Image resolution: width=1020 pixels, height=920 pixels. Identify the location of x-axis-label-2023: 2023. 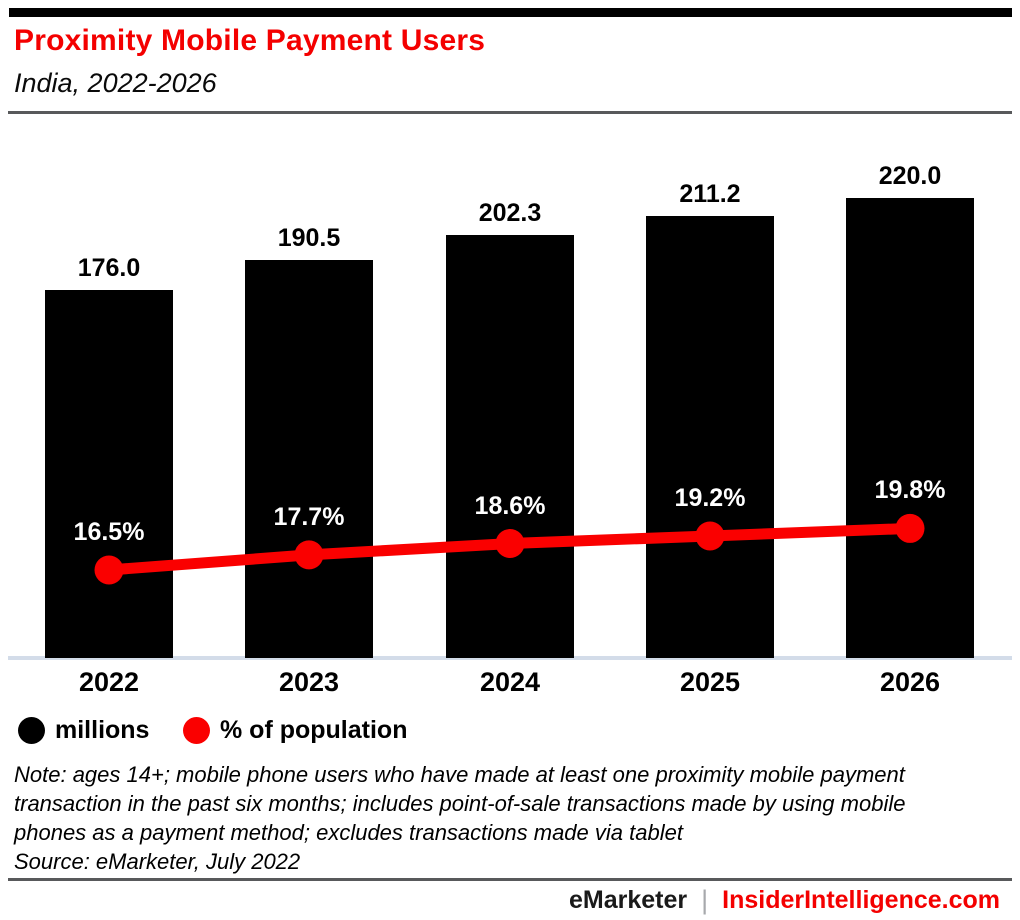
(309, 682).